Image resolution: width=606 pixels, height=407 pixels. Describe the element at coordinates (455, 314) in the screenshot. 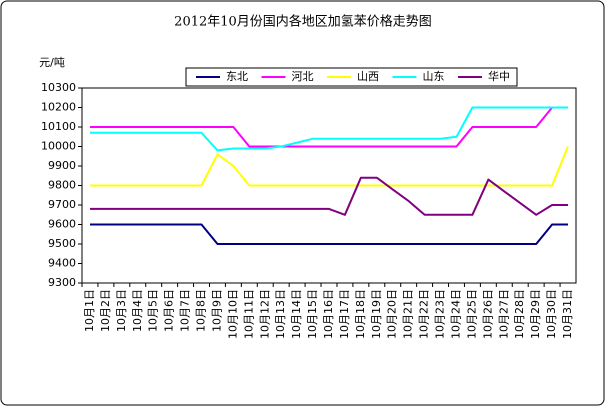

I see `x-tick-label: 10月24日` at that location.